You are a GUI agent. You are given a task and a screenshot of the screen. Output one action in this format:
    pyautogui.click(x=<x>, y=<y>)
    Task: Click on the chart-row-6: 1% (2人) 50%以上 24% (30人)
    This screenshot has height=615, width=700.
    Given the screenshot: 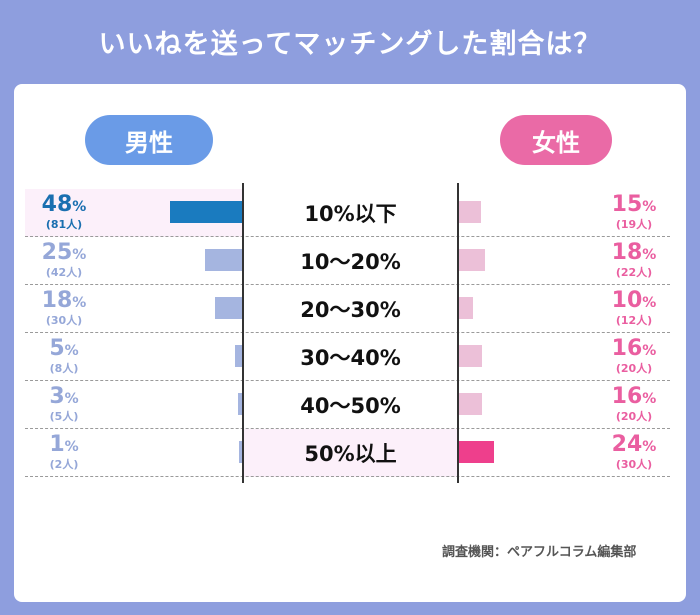 What is the action you would take?
    pyautogui.click(x=347, y=453)
    